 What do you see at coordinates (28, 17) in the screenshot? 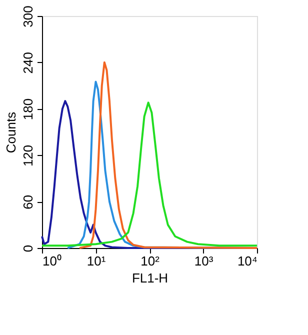
I see `y-tick-label: 300` at bounding box center [28, 17].